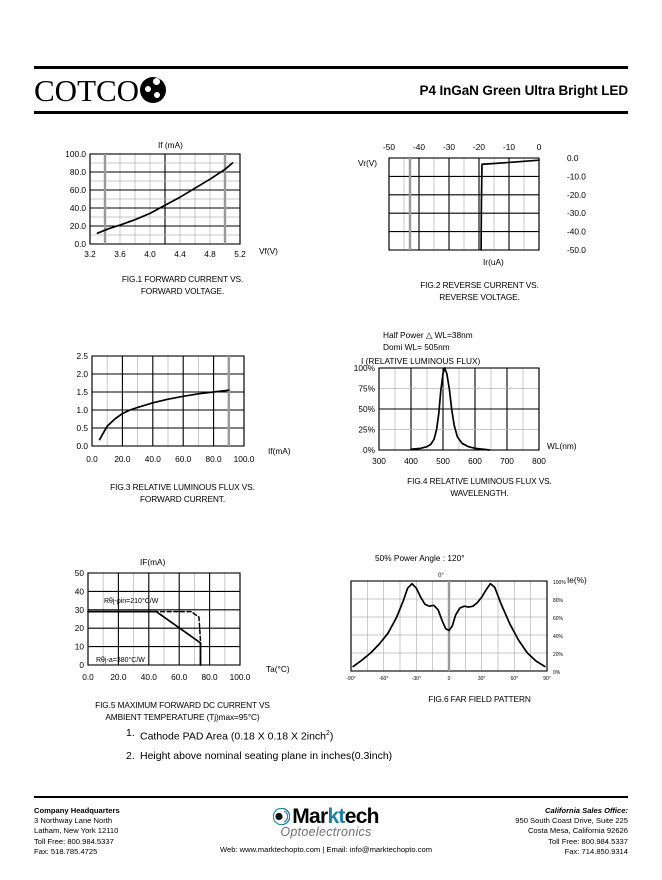 This screenshot has width=662, height=880. I want to click on svg-text: 30°, so click(482, 679).